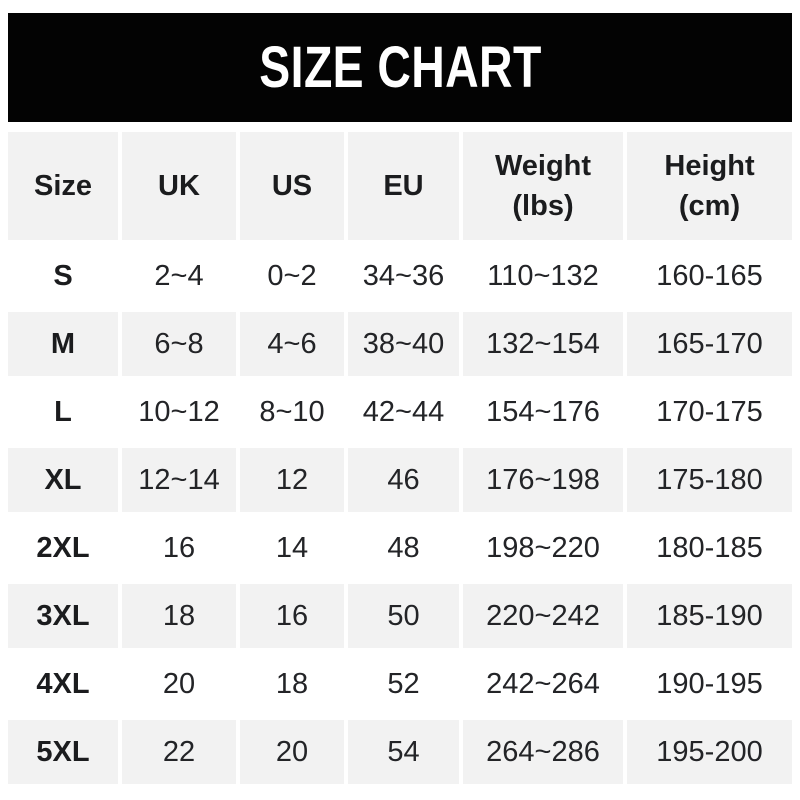 This screenshot has width=800, height=800. What do you see at coordinates (292, 276) in the screenshot?
I see `cell-us: 0~2` at bounding box center [292, 276].